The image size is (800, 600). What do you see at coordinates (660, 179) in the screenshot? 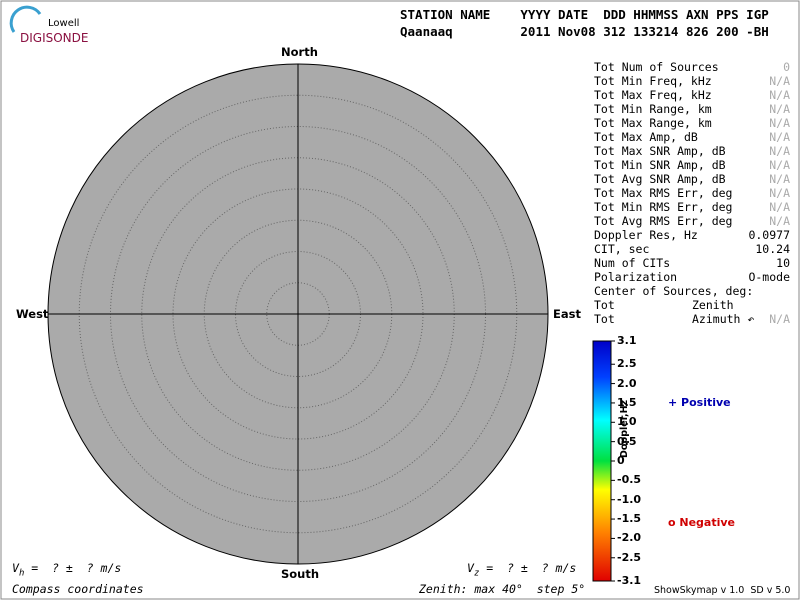
I see `stat-label: Tot Avg SNR Amp, dB` at bounding box center [660, 179].